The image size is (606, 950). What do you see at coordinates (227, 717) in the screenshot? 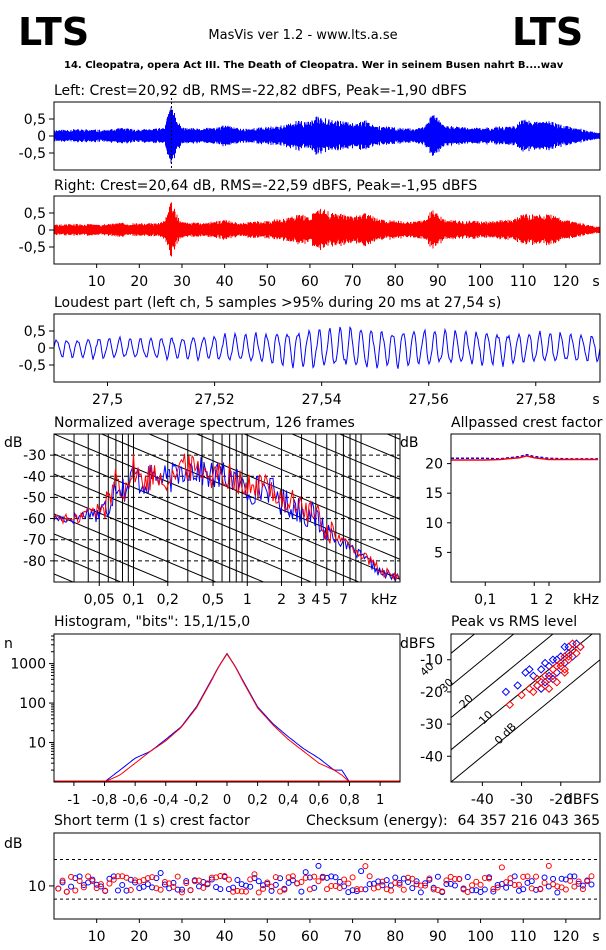
I see `histogram-series-left` at bounding box center [227, 717].